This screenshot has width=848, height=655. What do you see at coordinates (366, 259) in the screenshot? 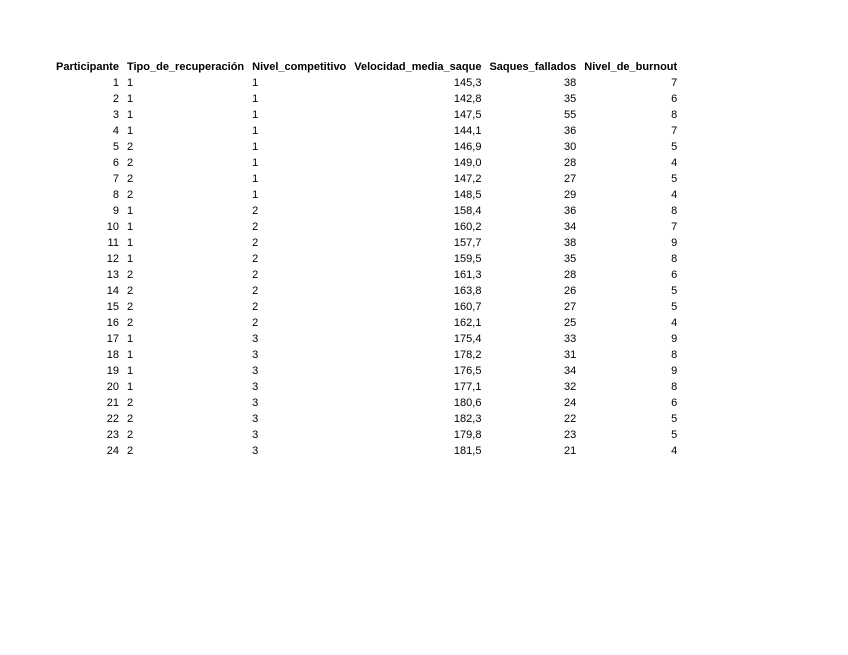
I see `table-row: 12 1 2 159,5 35 8` at bounding box center [366, 259].